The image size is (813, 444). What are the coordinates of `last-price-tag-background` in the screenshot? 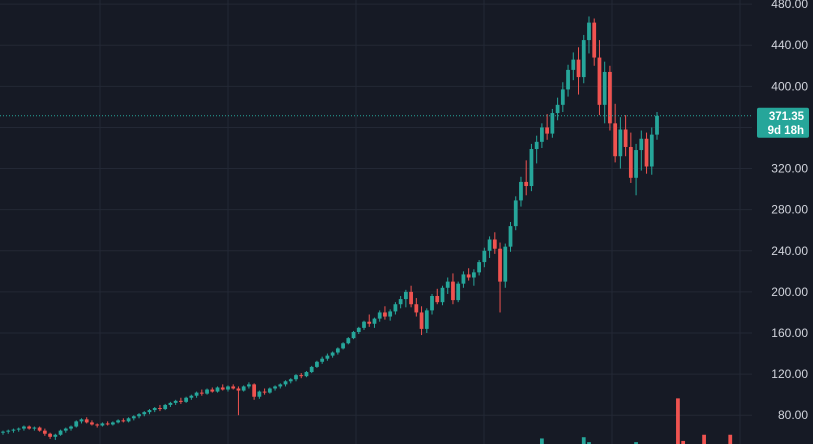 It's located at (783, 122).